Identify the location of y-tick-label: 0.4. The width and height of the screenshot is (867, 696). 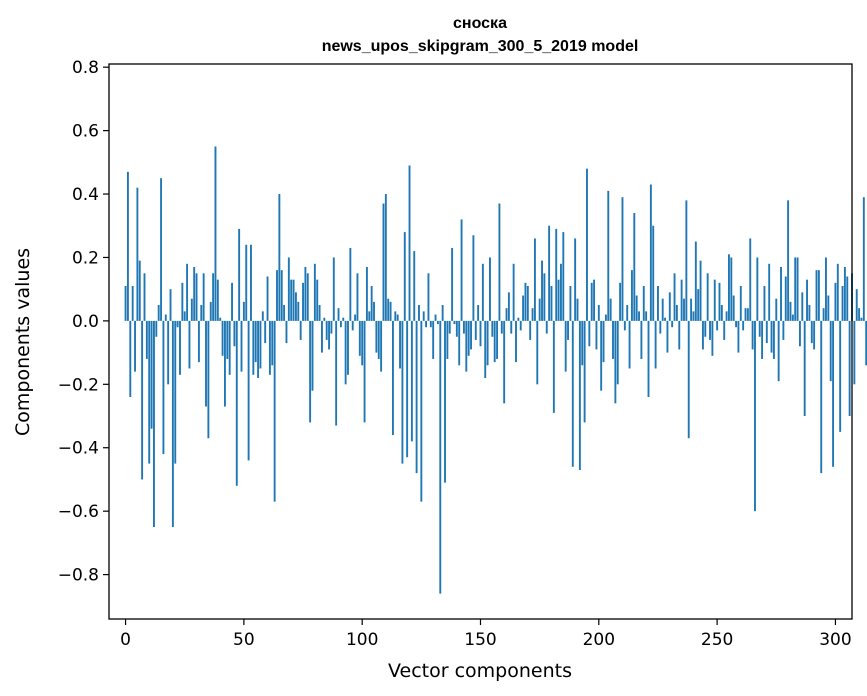
(85, 195).